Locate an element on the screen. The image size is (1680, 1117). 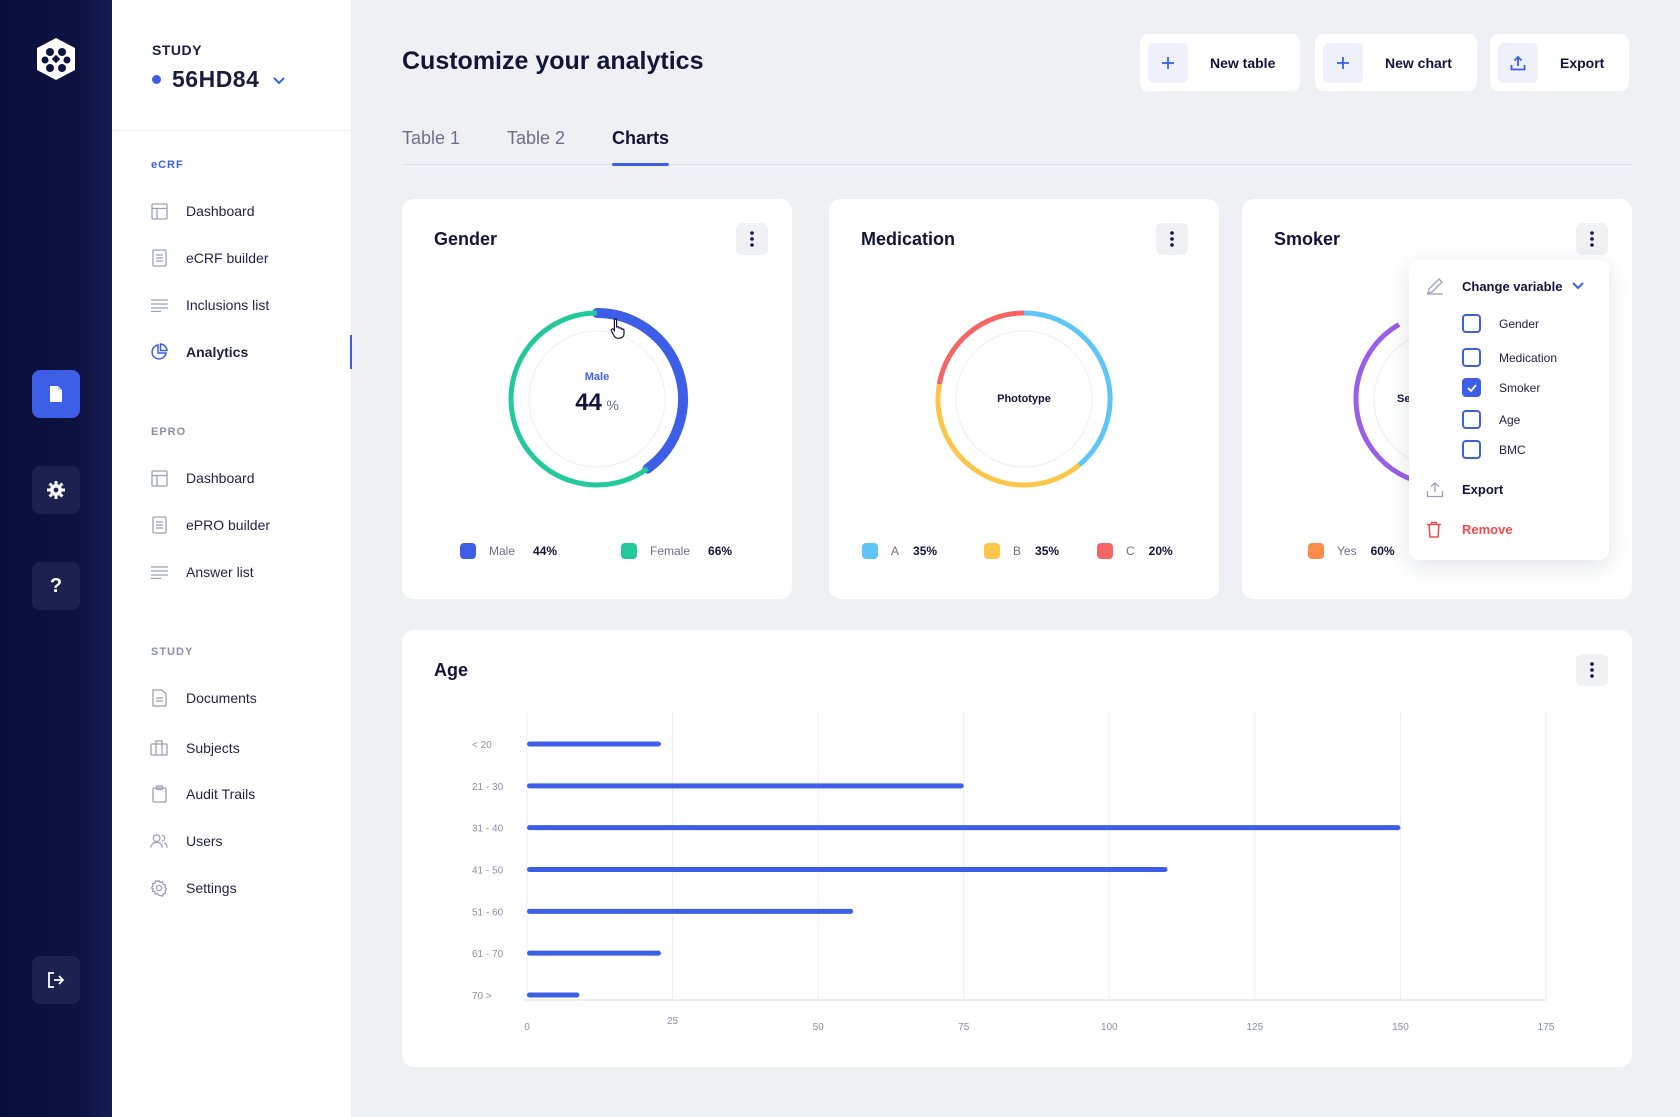
y-category-label: 21 - 30 is located at coordinates (488, 787).